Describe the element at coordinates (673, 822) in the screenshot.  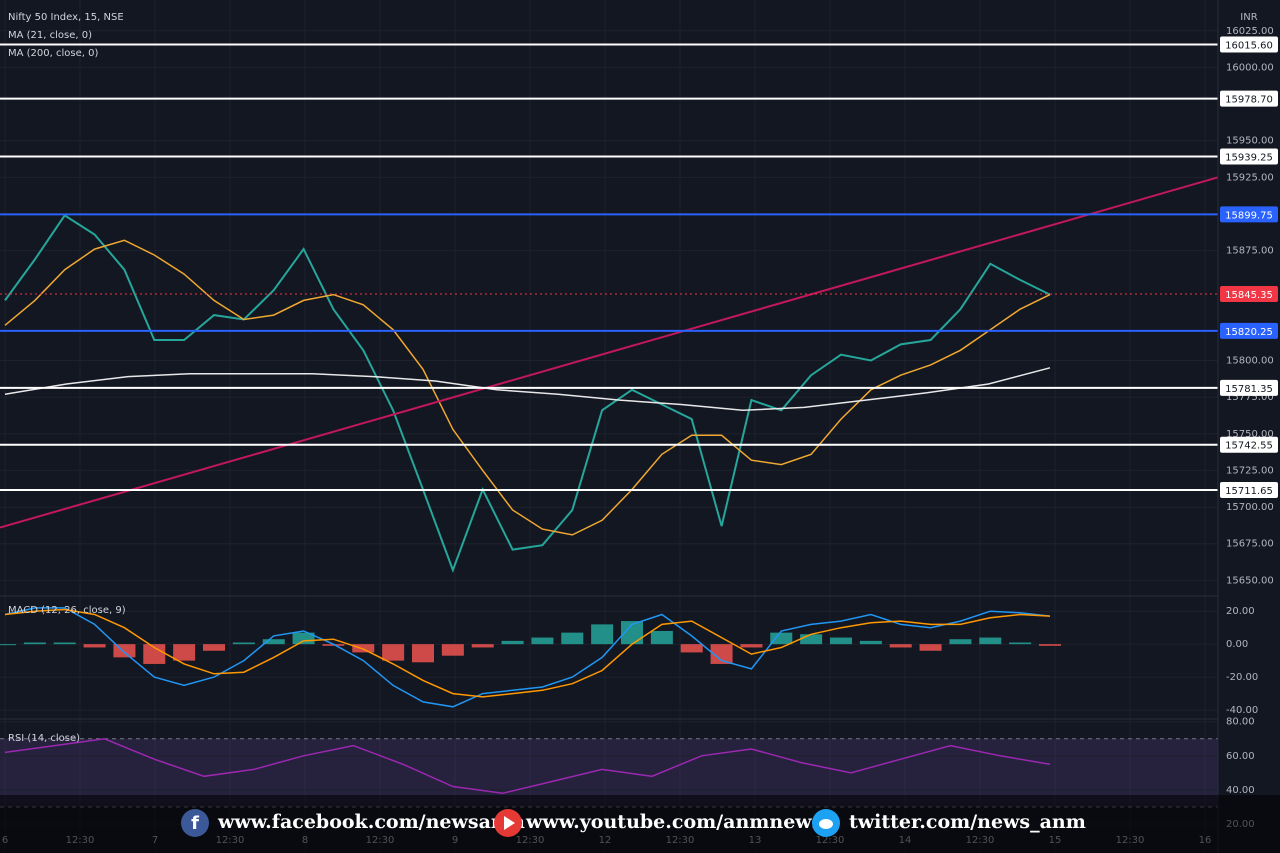
I see `youtube-link: www.youtube.com/anmnews` at that location.